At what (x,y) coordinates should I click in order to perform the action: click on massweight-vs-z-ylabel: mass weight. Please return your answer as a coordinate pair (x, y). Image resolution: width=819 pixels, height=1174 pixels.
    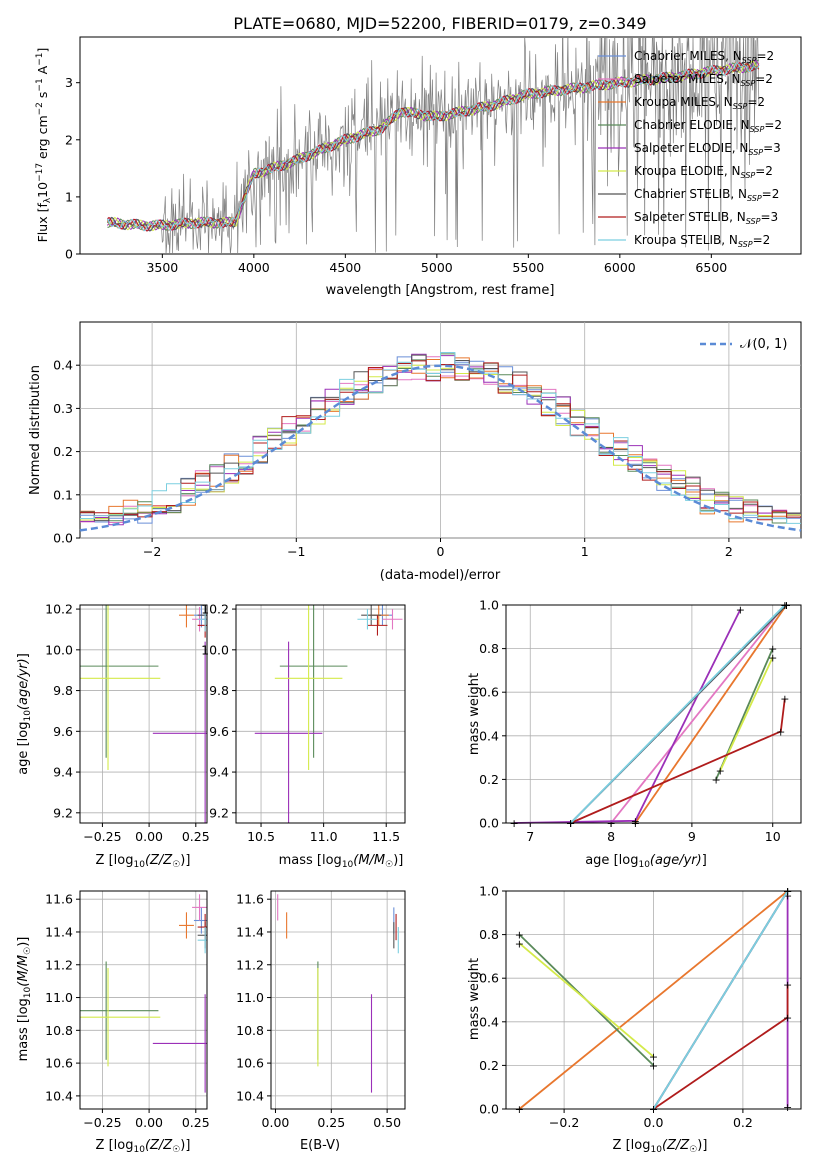
    Looking at the image, I should click on (474, 999).